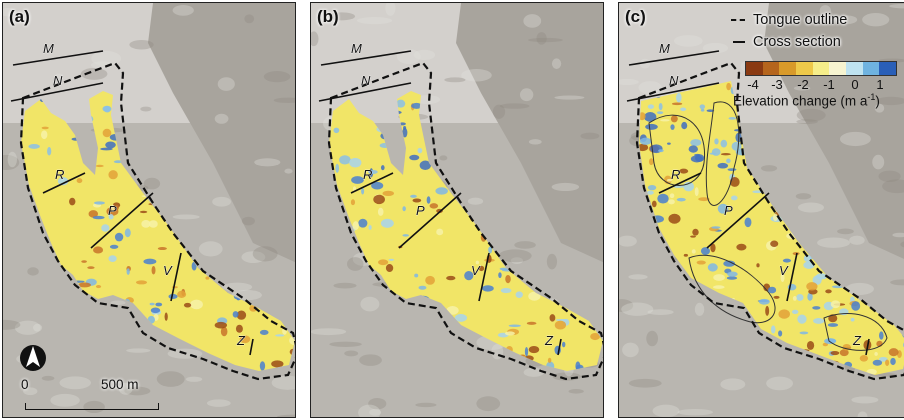 This screenshot has height=420, width=904. What do you see at coordinates (816, 20) in the screenshot?
I see `legend-tongue-outline: Tongue outline` at bounding box center [816, 20].